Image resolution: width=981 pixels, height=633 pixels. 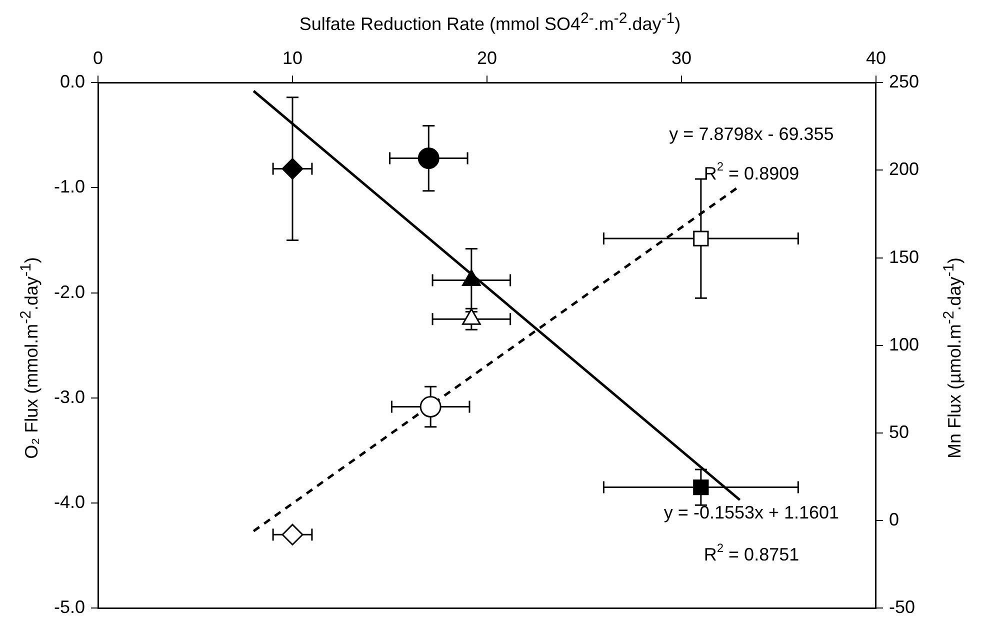 I want to click on y-tick-label: -3.0, so click(x=70, y=396).